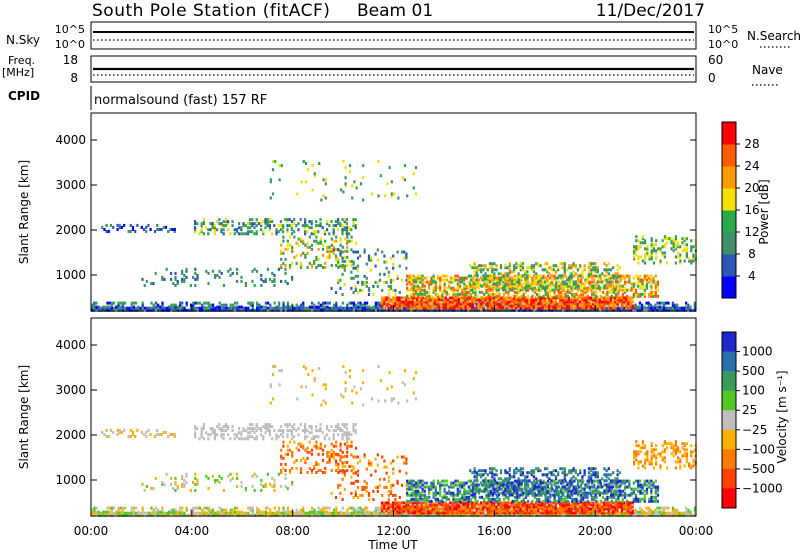  I want to click on colorbar-swatch, so click(729, 177).